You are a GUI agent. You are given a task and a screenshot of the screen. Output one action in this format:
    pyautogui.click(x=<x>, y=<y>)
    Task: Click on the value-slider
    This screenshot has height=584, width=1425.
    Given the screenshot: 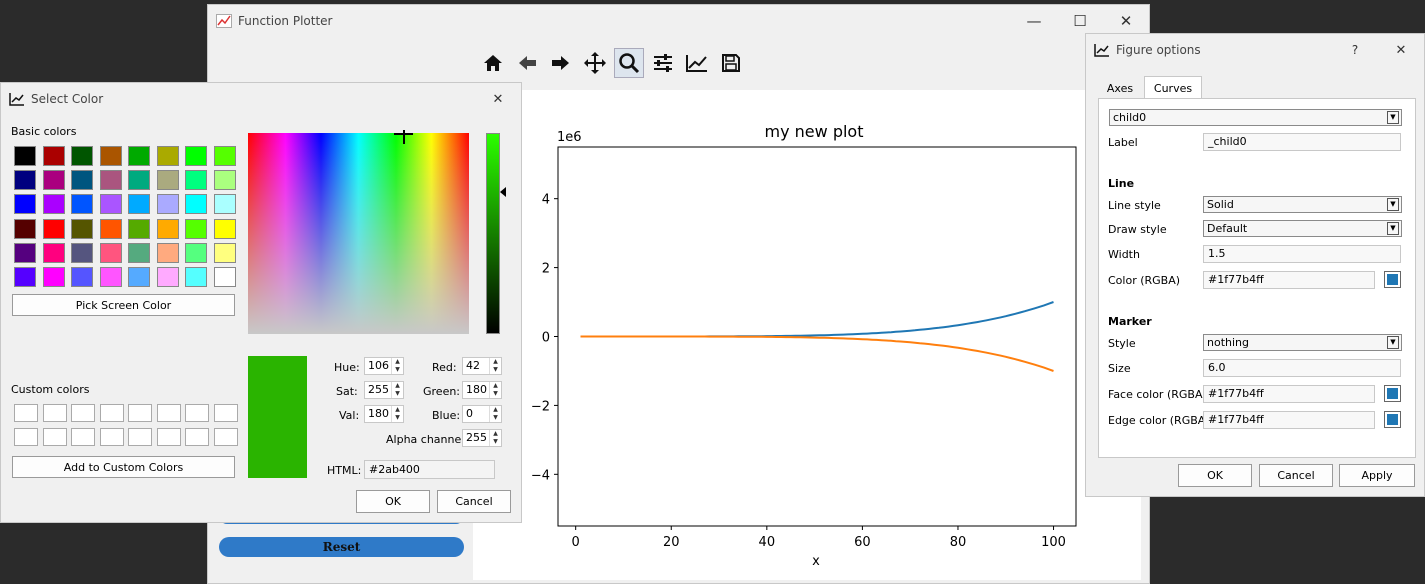 What is the action you would take?
    pyautogui.click(x=493, y=233)
    